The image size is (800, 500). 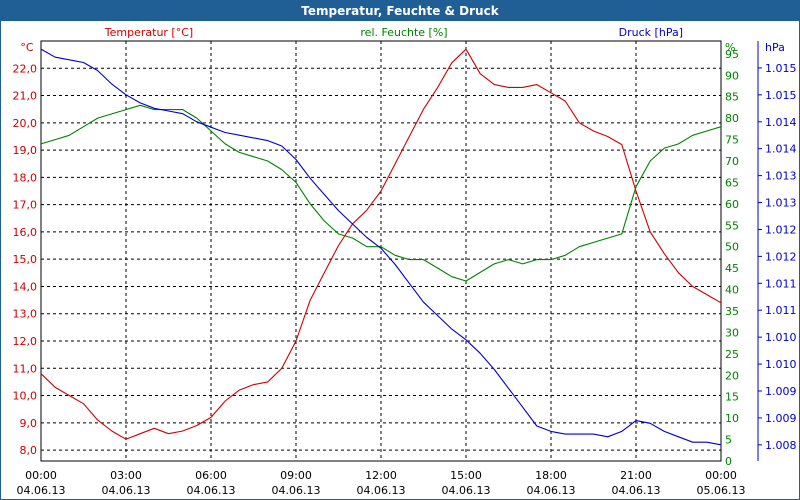 I want to click on humidity-tick-label: 45, so click(x=732, y=268).